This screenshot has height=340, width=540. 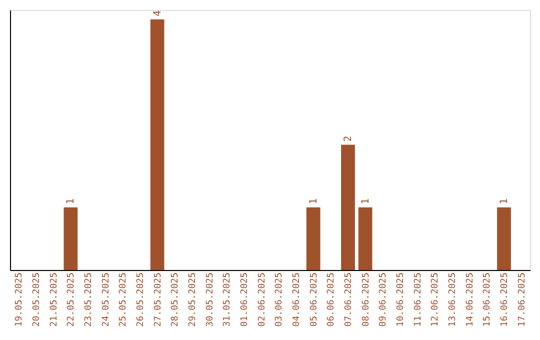 What do you see at coordinates (19, 299) in the screenshot?
I see `x-tick-label: 19.05.2025` at bounding box center [19, 299].